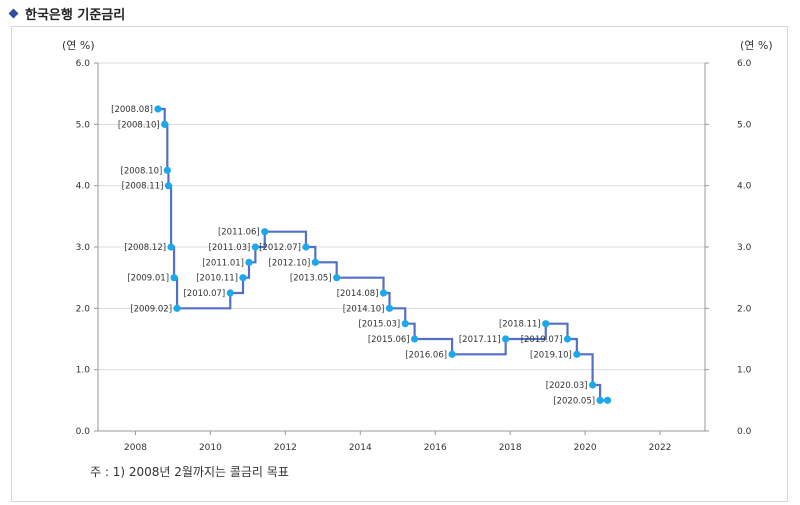 This screenshot has width=800, height=505. I want to click on y-tick-label-right: 5.0, so click(744, 125).